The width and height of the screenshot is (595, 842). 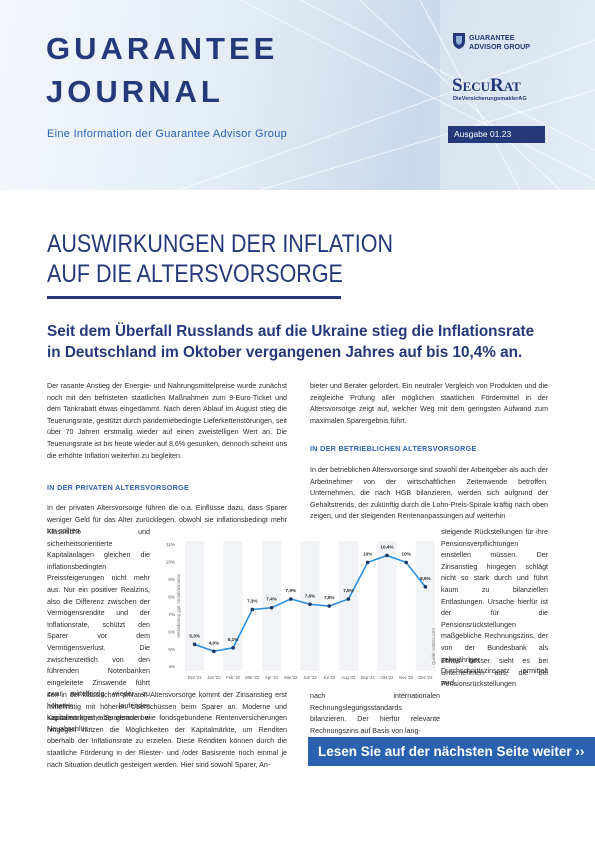 I want to click on journal-title: JOURNAL, so click(x=135, y=91).